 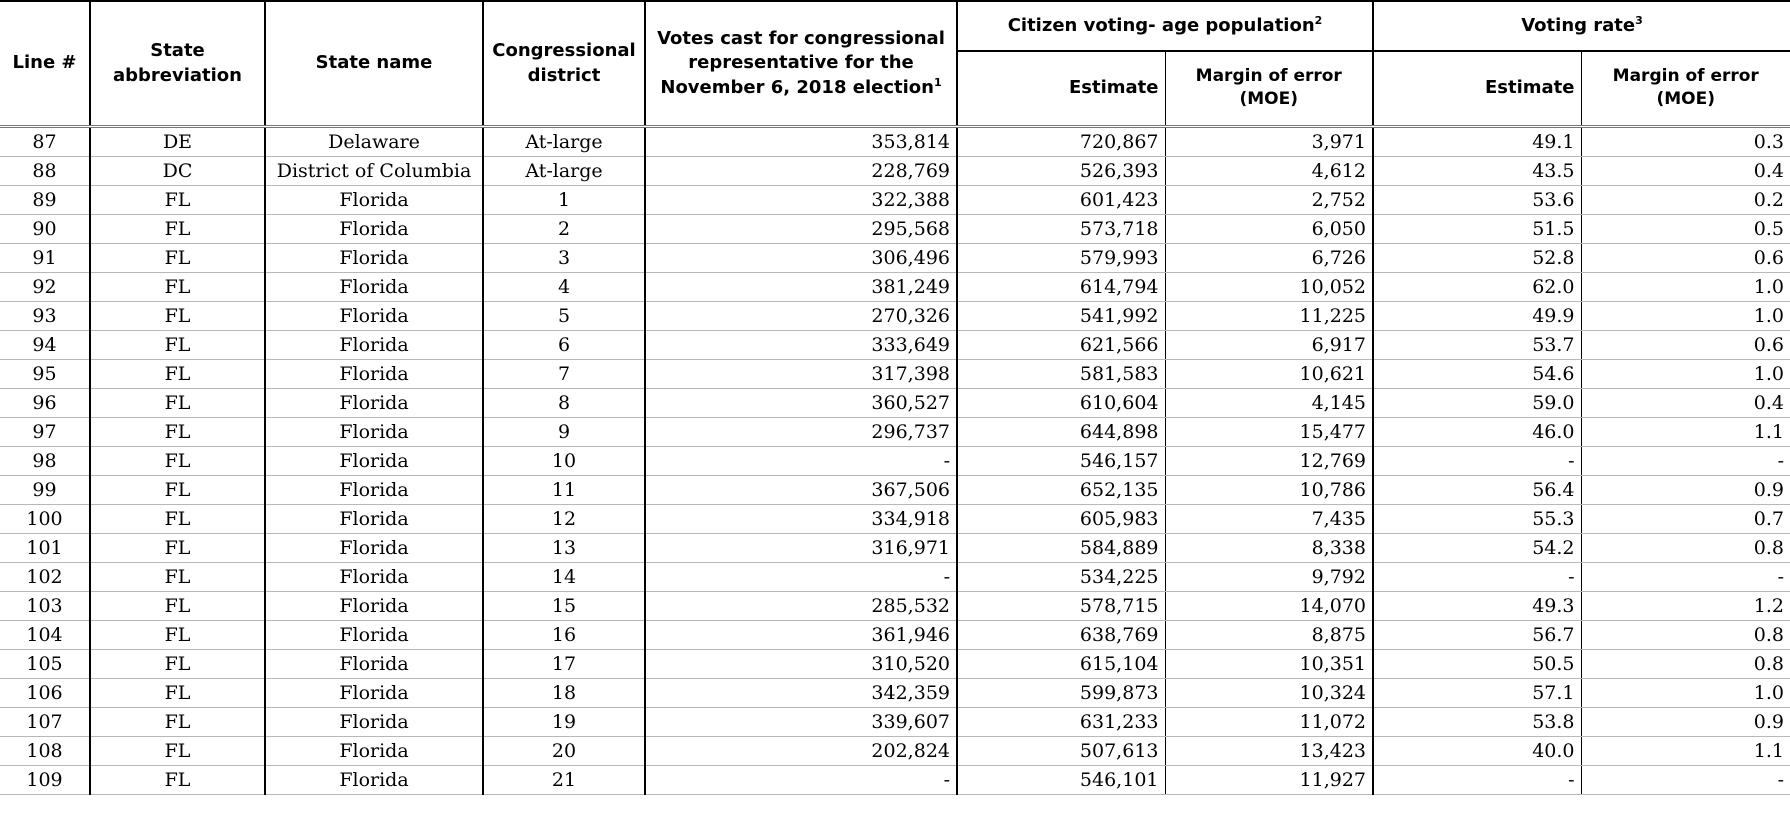 I want to click on cell-rate-moe: -, so click(x=1685, y=461).